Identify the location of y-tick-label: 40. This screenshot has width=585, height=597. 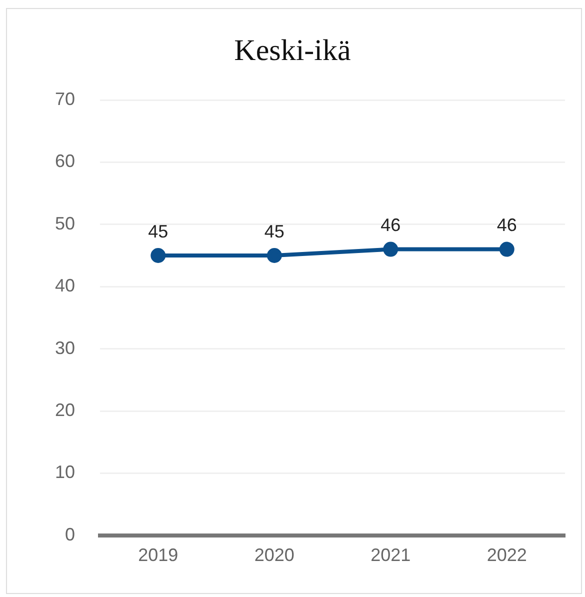
(65, 286).